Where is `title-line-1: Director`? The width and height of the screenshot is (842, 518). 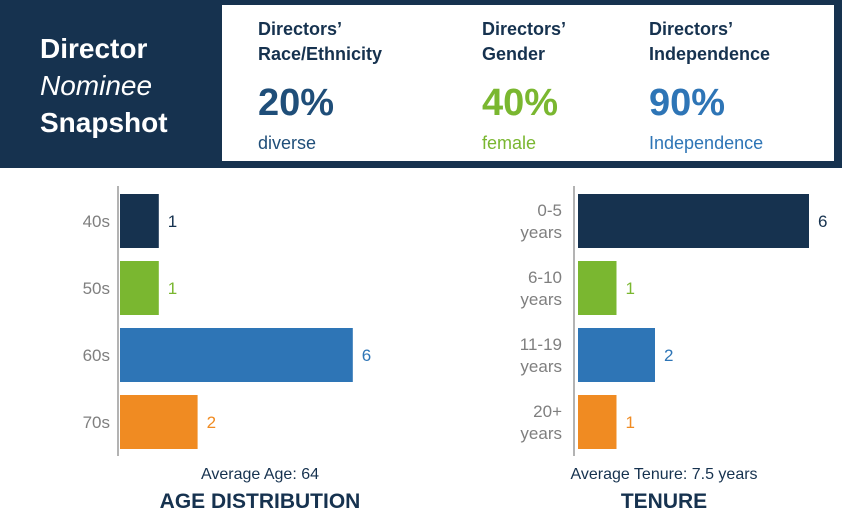
title-line-1: Director is located at coordinates (94, 48).